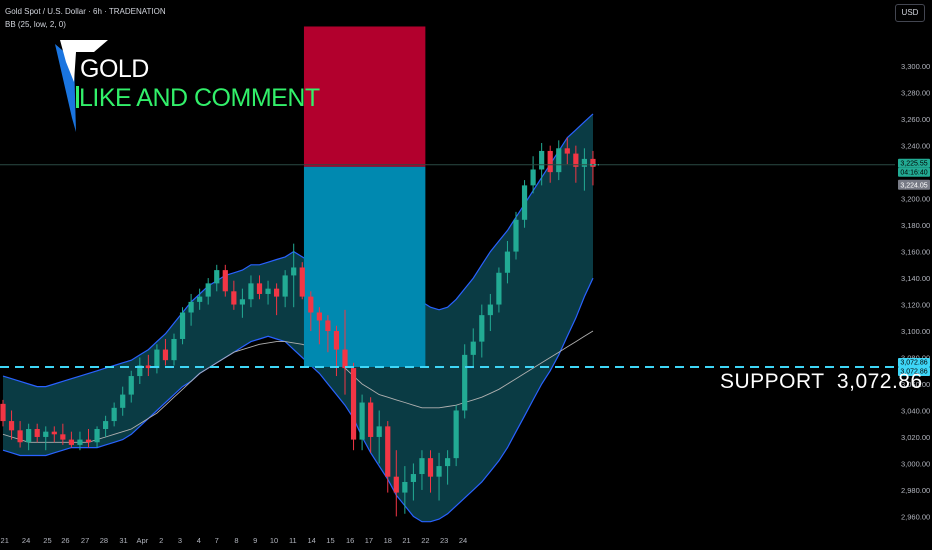  Describe the element at coordinates (915, 225) in the screenshot. I see `price-tick-label: 3,180.00` at that location.